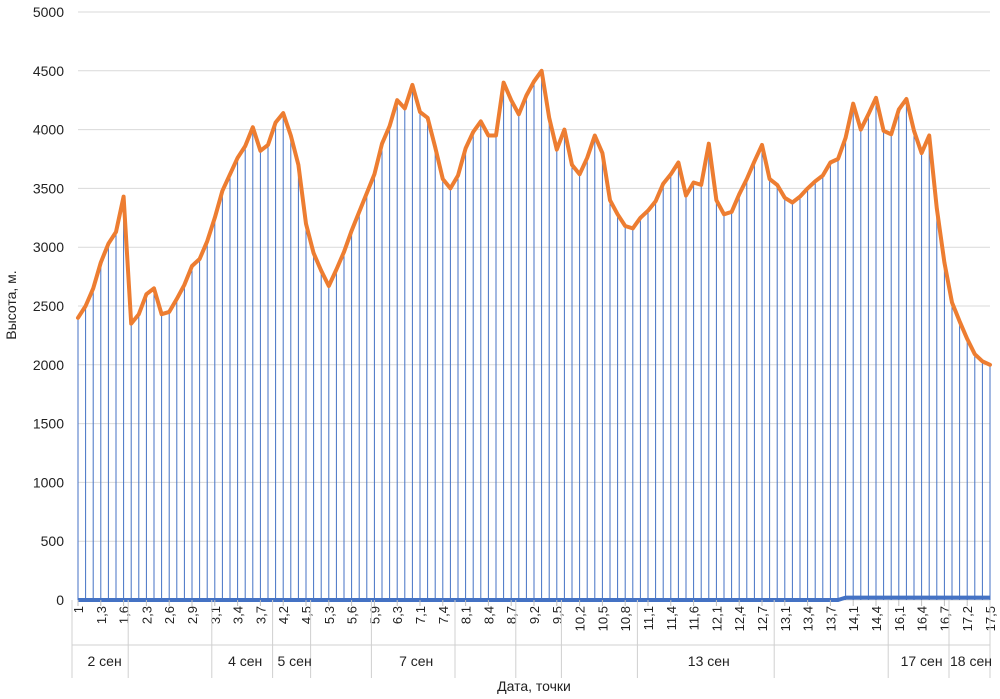 The image size is (1000, 699). Describe the element at coordinates (352, 615) in the screenshot. I see `x-tick-label: 5,6` at that location.